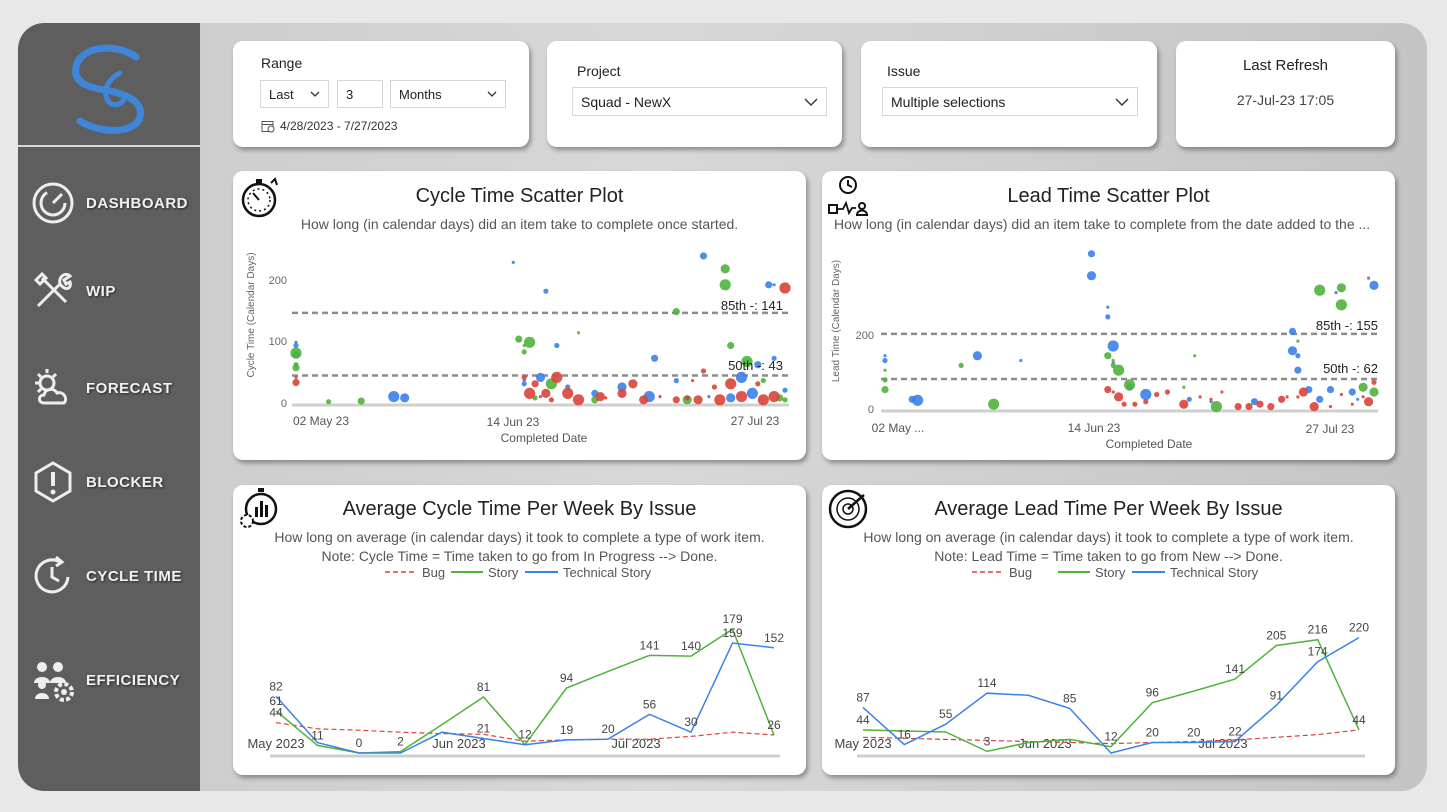  What do you see at coordinates (294, 94) in the screenshot?
I see `range-period-select: Last` at bounding box center [294, 94].